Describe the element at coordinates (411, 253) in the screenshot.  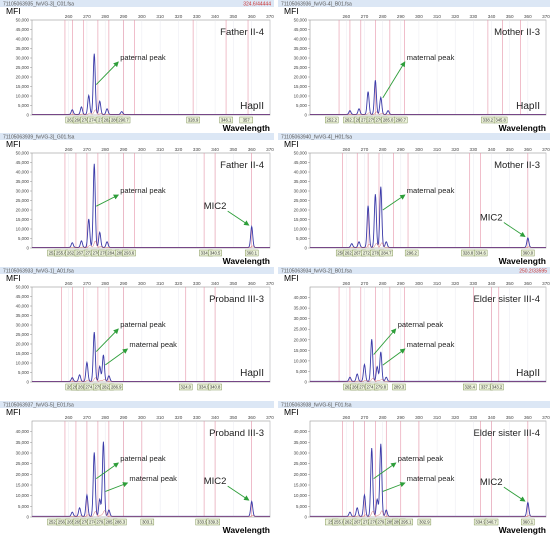
I see `size-label: 296.2` at that location.